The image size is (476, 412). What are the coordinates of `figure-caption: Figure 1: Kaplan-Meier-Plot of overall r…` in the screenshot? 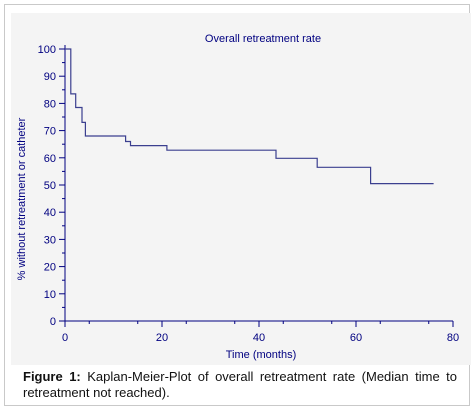 It's located at (240, 385).